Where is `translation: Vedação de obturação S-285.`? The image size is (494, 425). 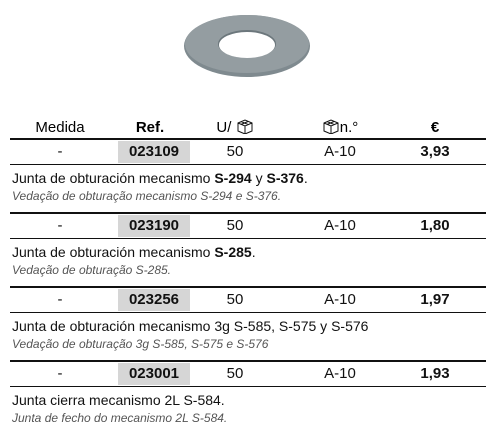 translation: Vedação de obturação S-285. is located at coordinates (92, 270).